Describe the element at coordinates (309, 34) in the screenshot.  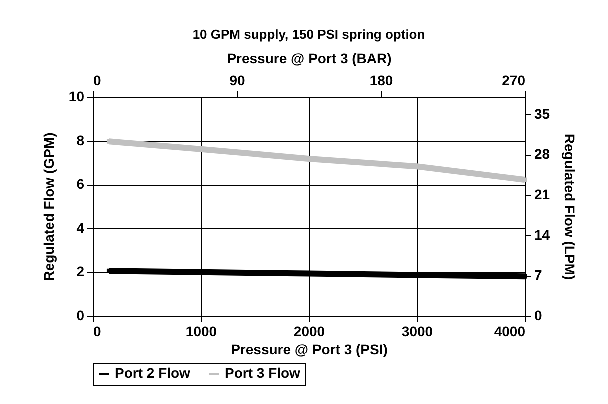
I see `chart-title: 10 GPM supply, 150 PSI spring option` at that location.